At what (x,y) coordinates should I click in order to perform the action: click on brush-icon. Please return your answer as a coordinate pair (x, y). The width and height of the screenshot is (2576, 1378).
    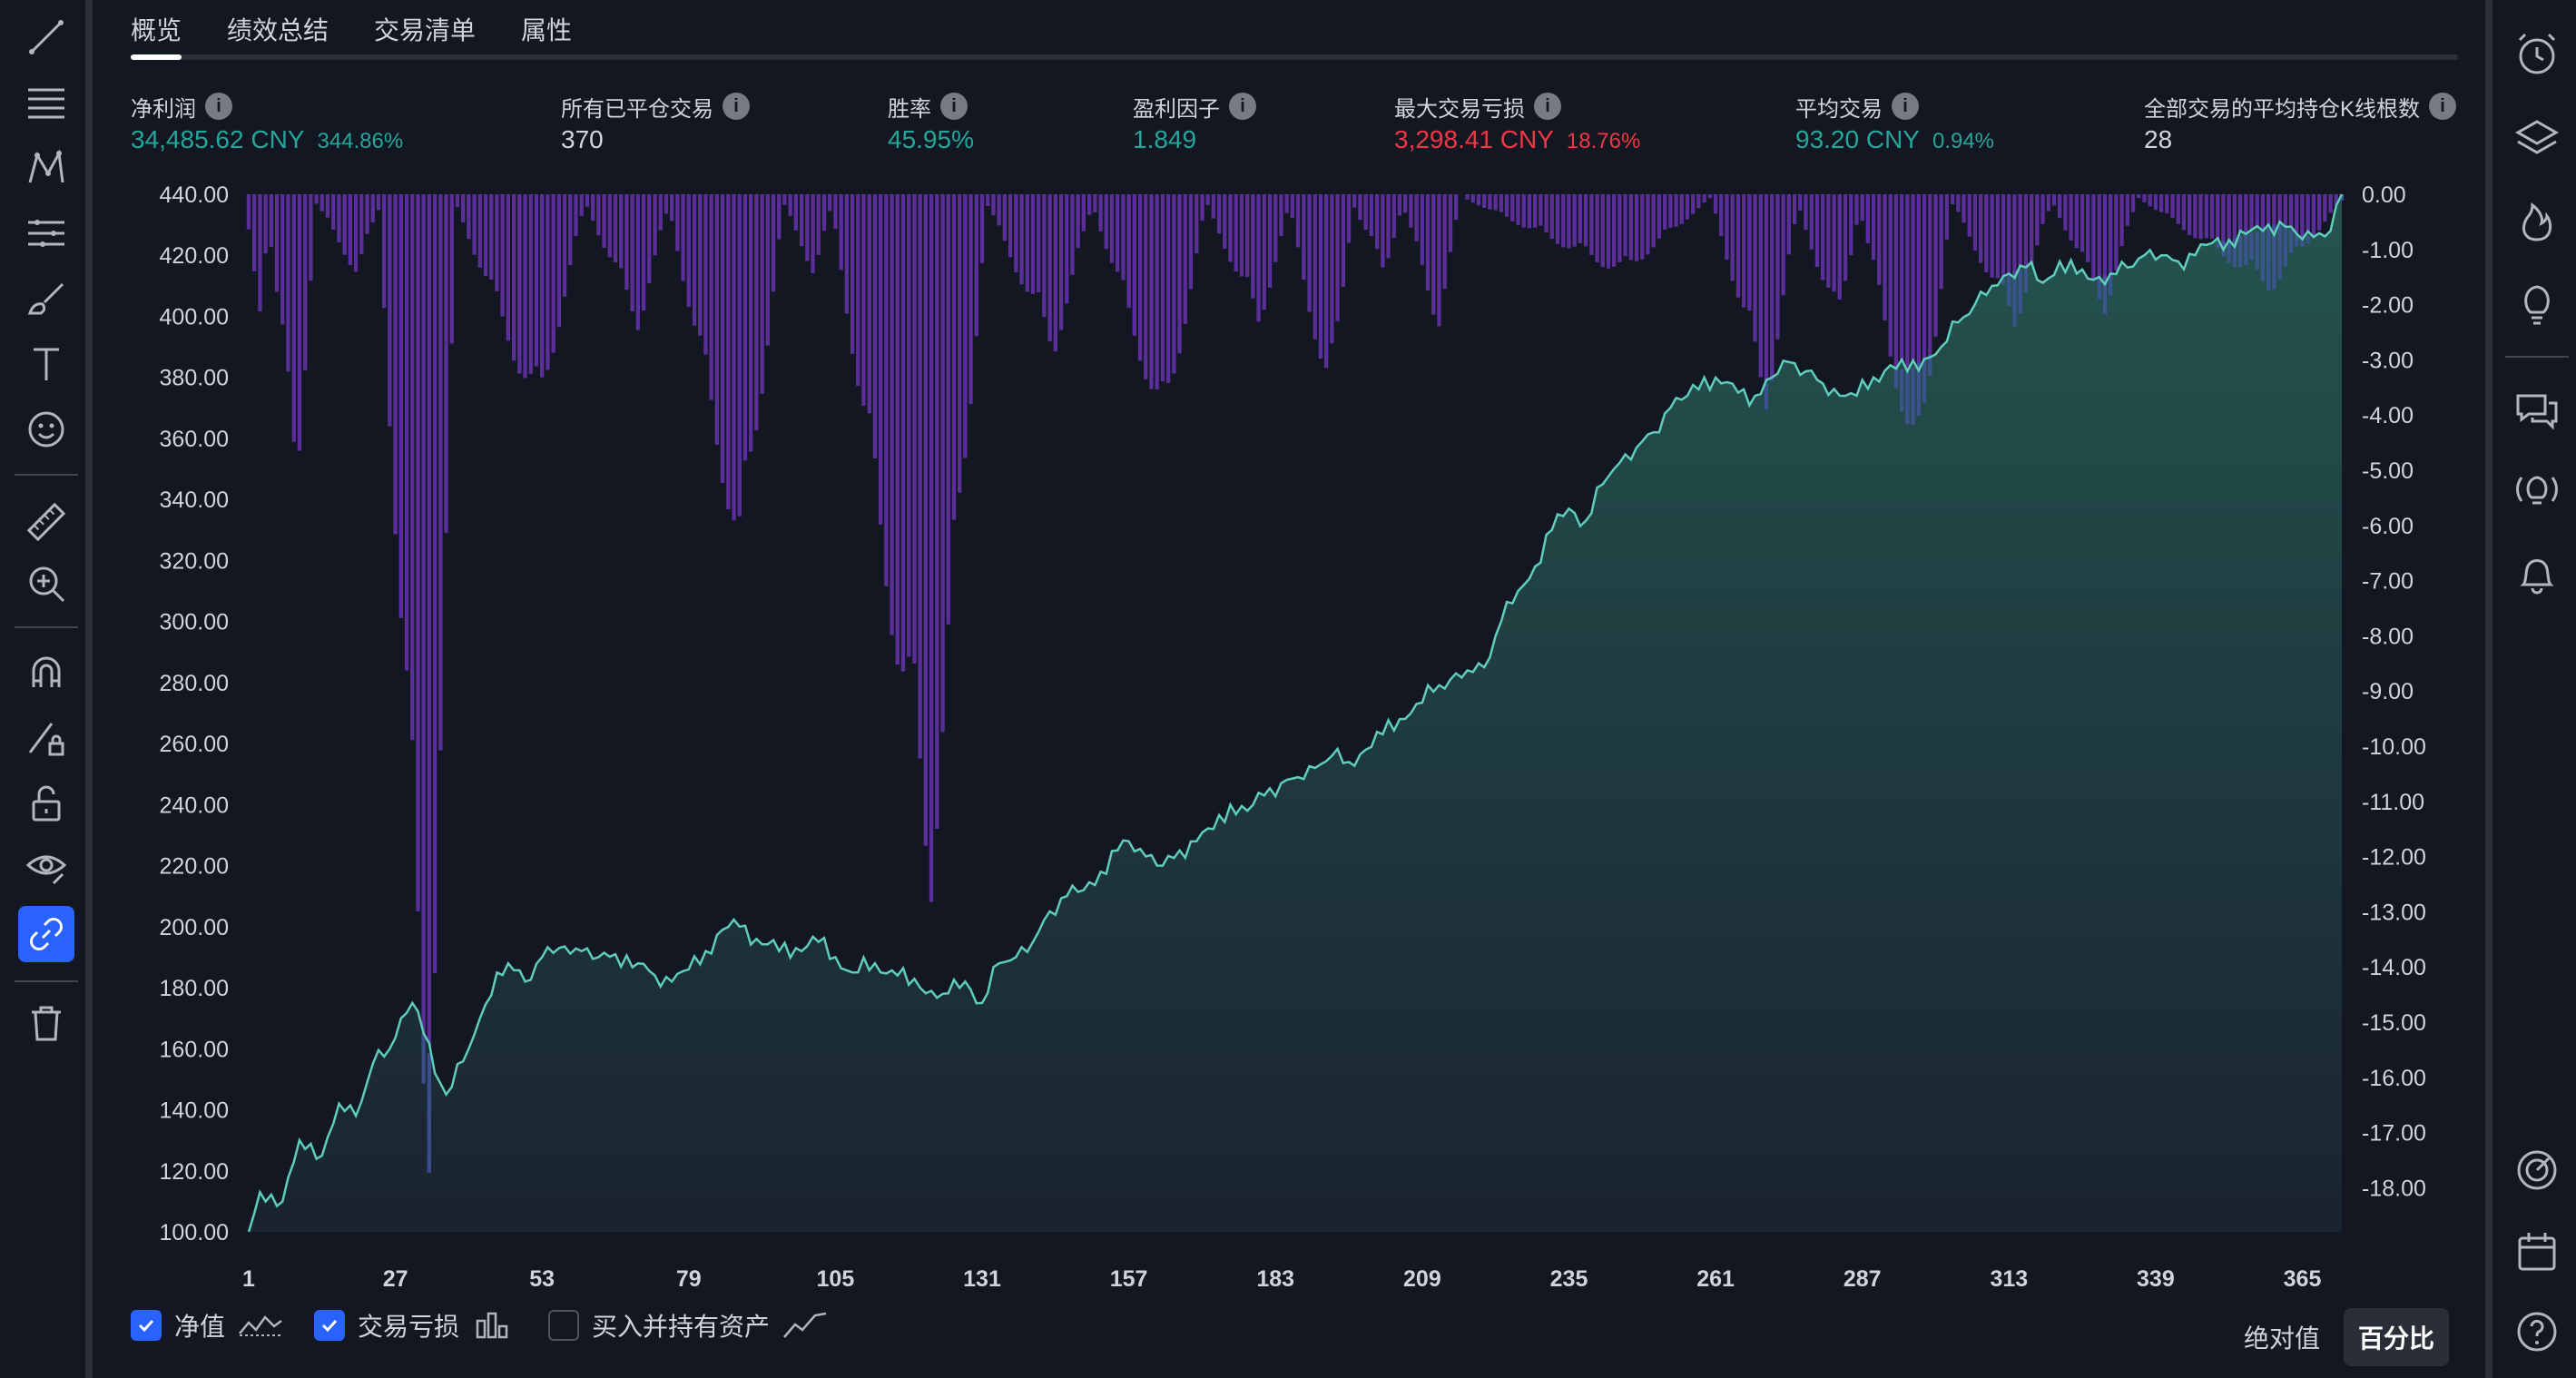
    Looking at the image, I should click on (46, 299).